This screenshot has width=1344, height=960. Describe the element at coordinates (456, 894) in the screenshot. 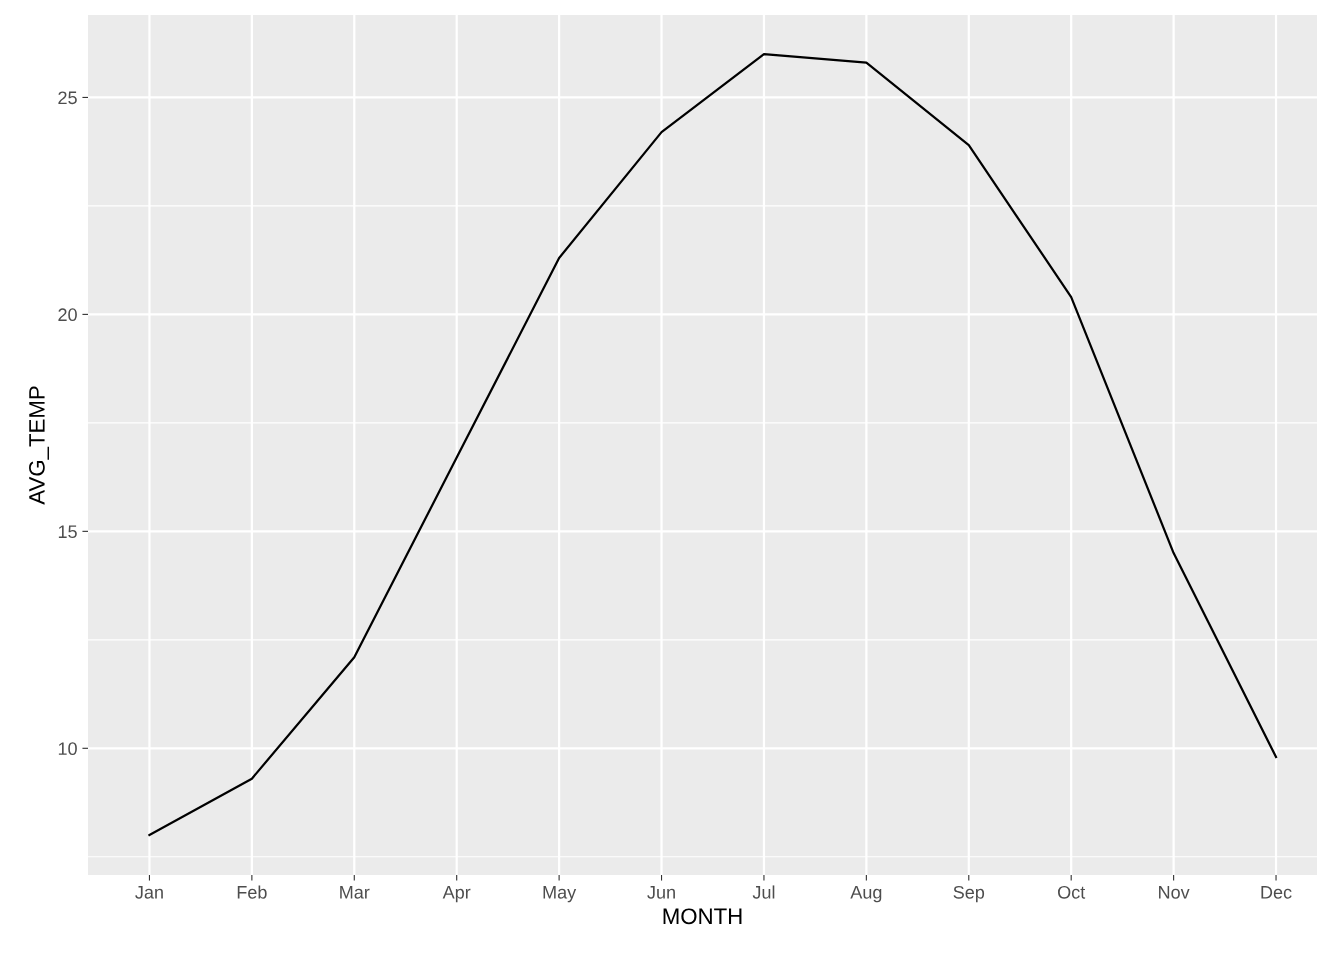

I see `x-tick-label: Apr` at that location.